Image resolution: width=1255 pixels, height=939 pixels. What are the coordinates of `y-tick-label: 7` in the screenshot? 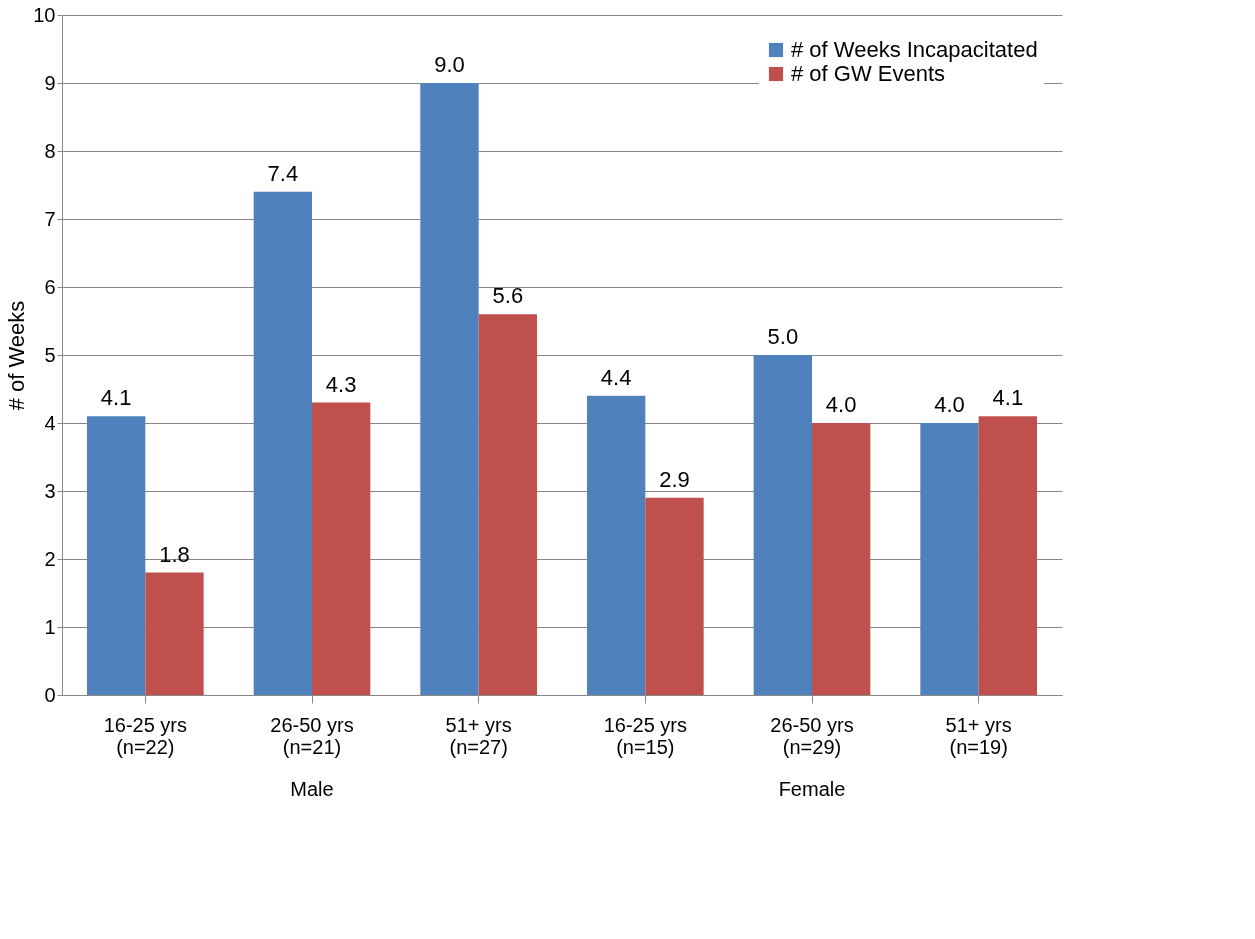 It's located at (50, 218).